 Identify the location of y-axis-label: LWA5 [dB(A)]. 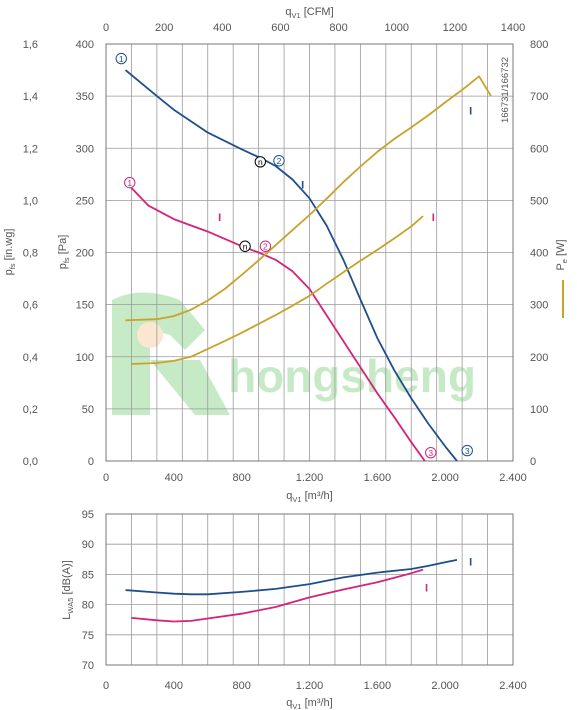
(68, 589).